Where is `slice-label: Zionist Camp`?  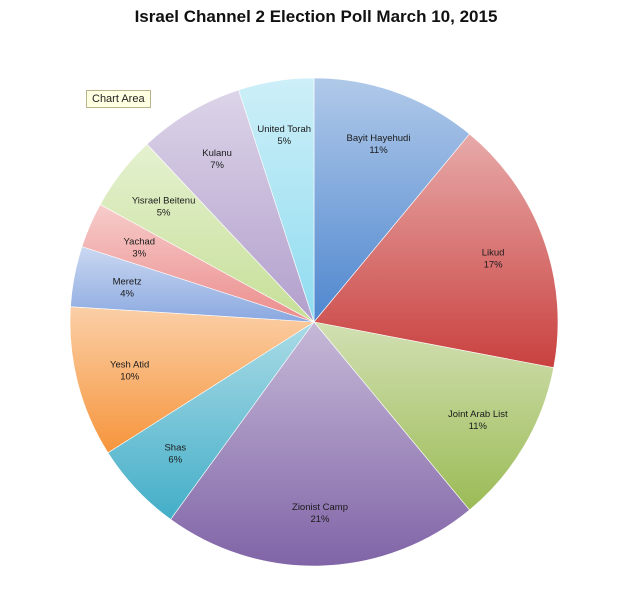 slice-label: Zionist Camp is located at coordinates (320, 507).